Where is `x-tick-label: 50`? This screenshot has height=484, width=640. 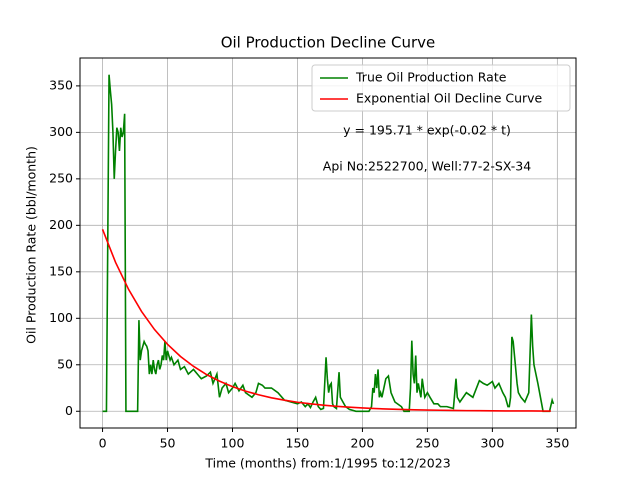
x-tick-label: 50 is located at coordinates (168, 443).